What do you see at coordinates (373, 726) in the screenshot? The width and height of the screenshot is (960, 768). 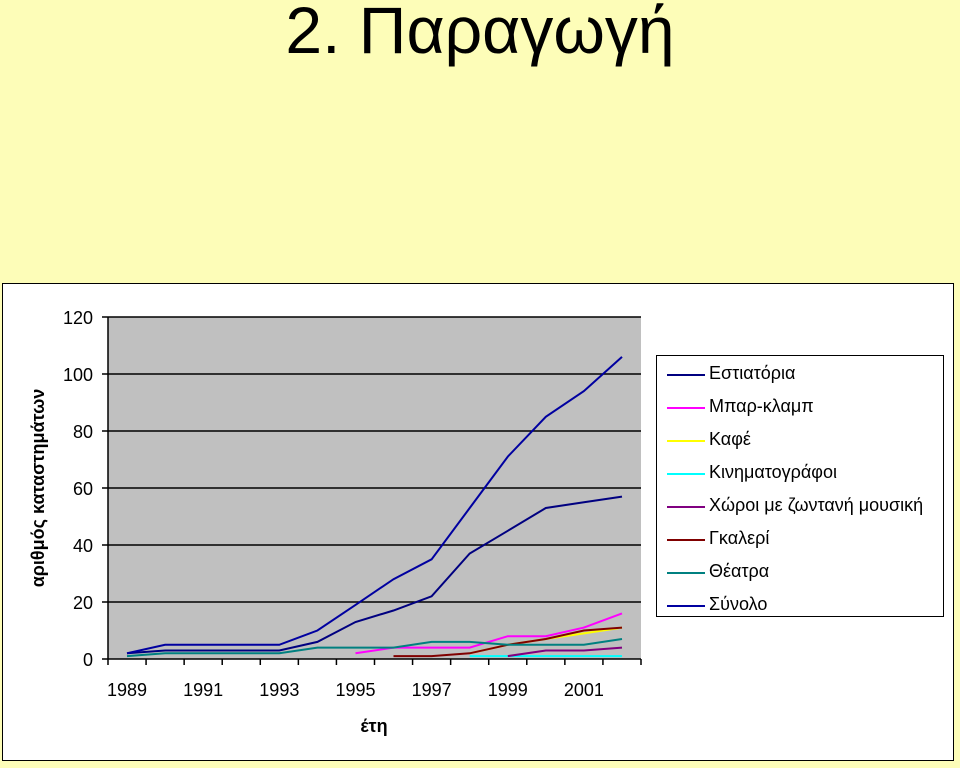 I see `x-axis-label: έτη` at bounding box center [373, 726].